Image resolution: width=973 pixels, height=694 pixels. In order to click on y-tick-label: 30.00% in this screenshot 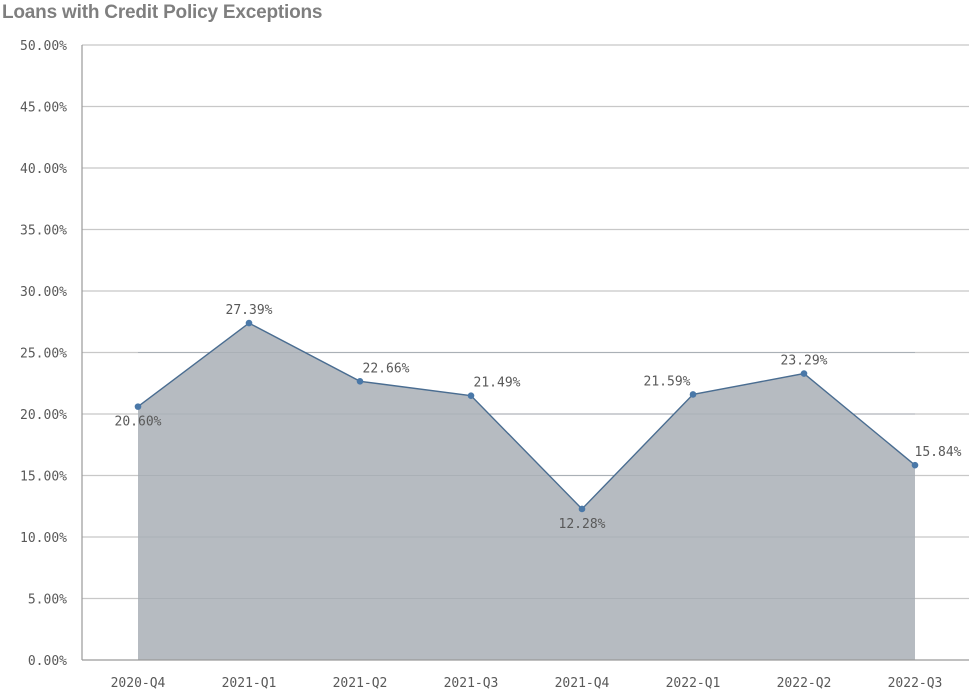, I will do `click(43, 292)`.